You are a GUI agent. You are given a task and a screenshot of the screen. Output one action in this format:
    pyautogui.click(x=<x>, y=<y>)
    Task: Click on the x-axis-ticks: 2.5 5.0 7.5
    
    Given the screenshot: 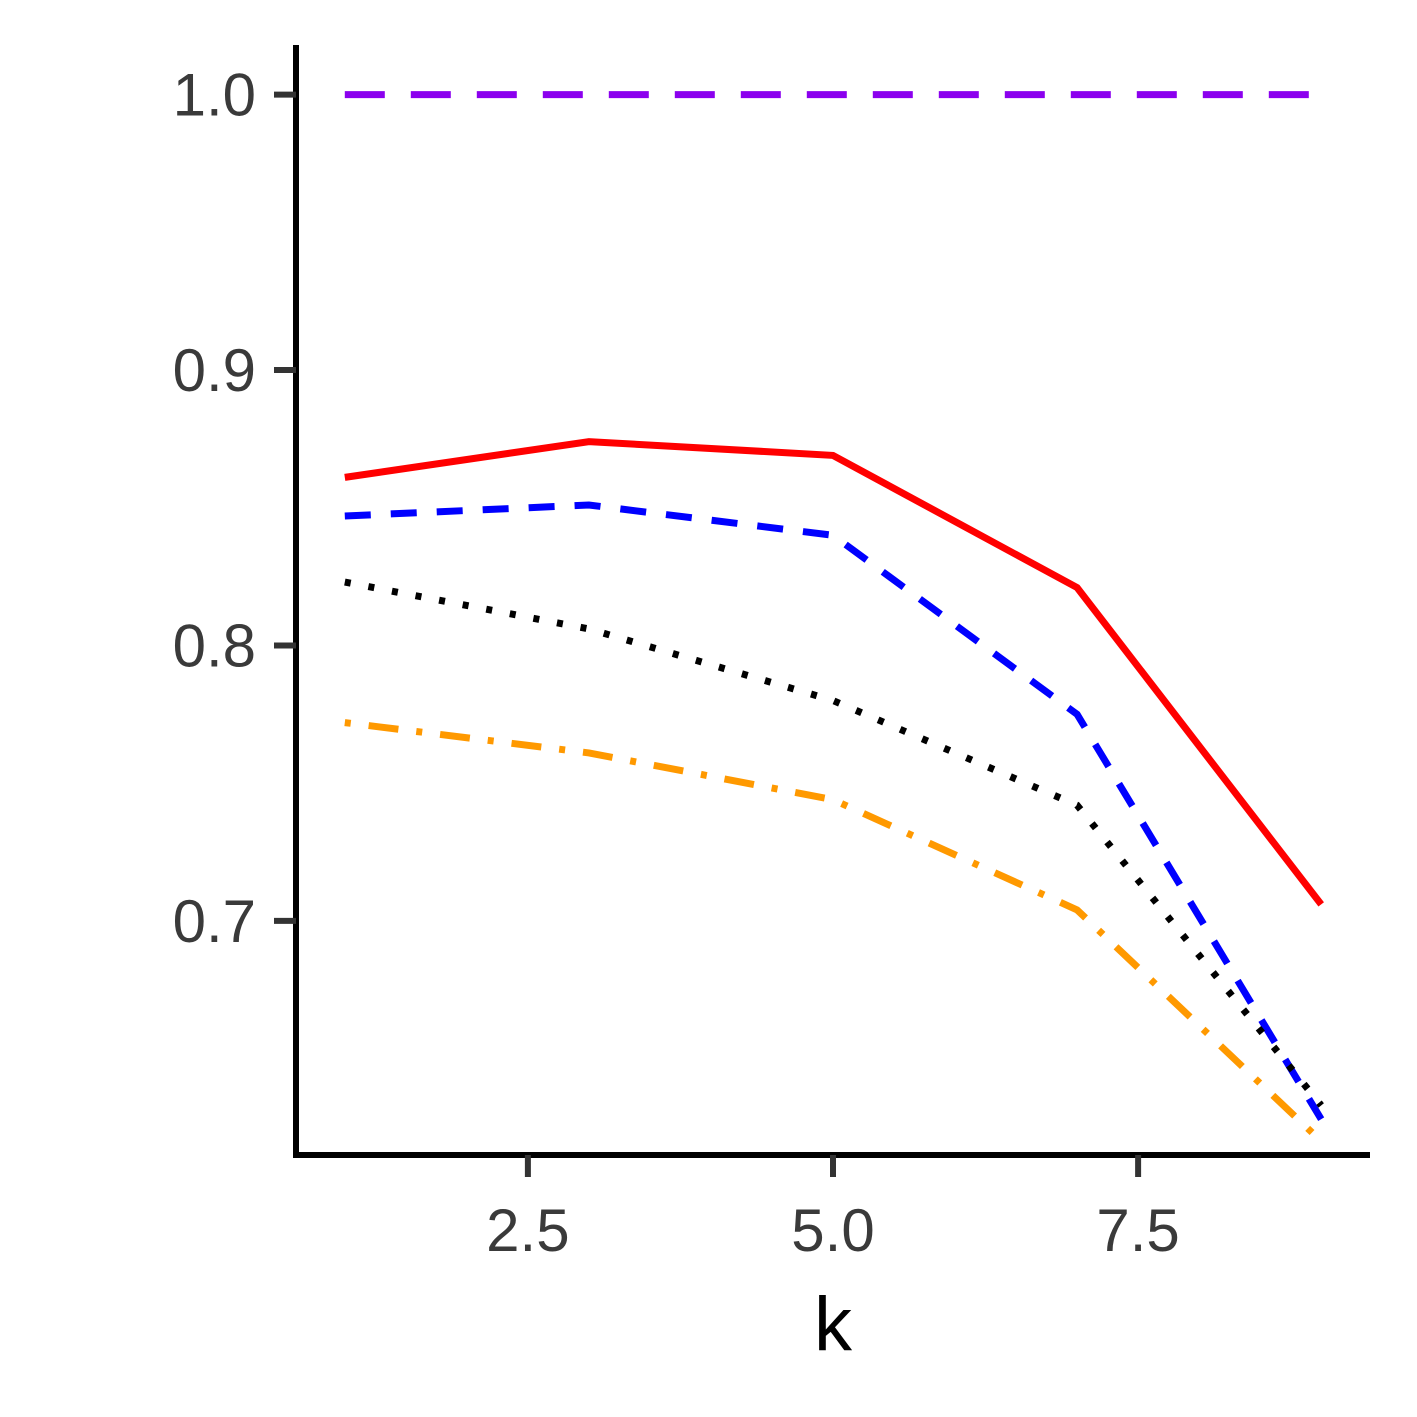 What is the action you would take?
    pyautogui.click(x=833, y=1209)
    